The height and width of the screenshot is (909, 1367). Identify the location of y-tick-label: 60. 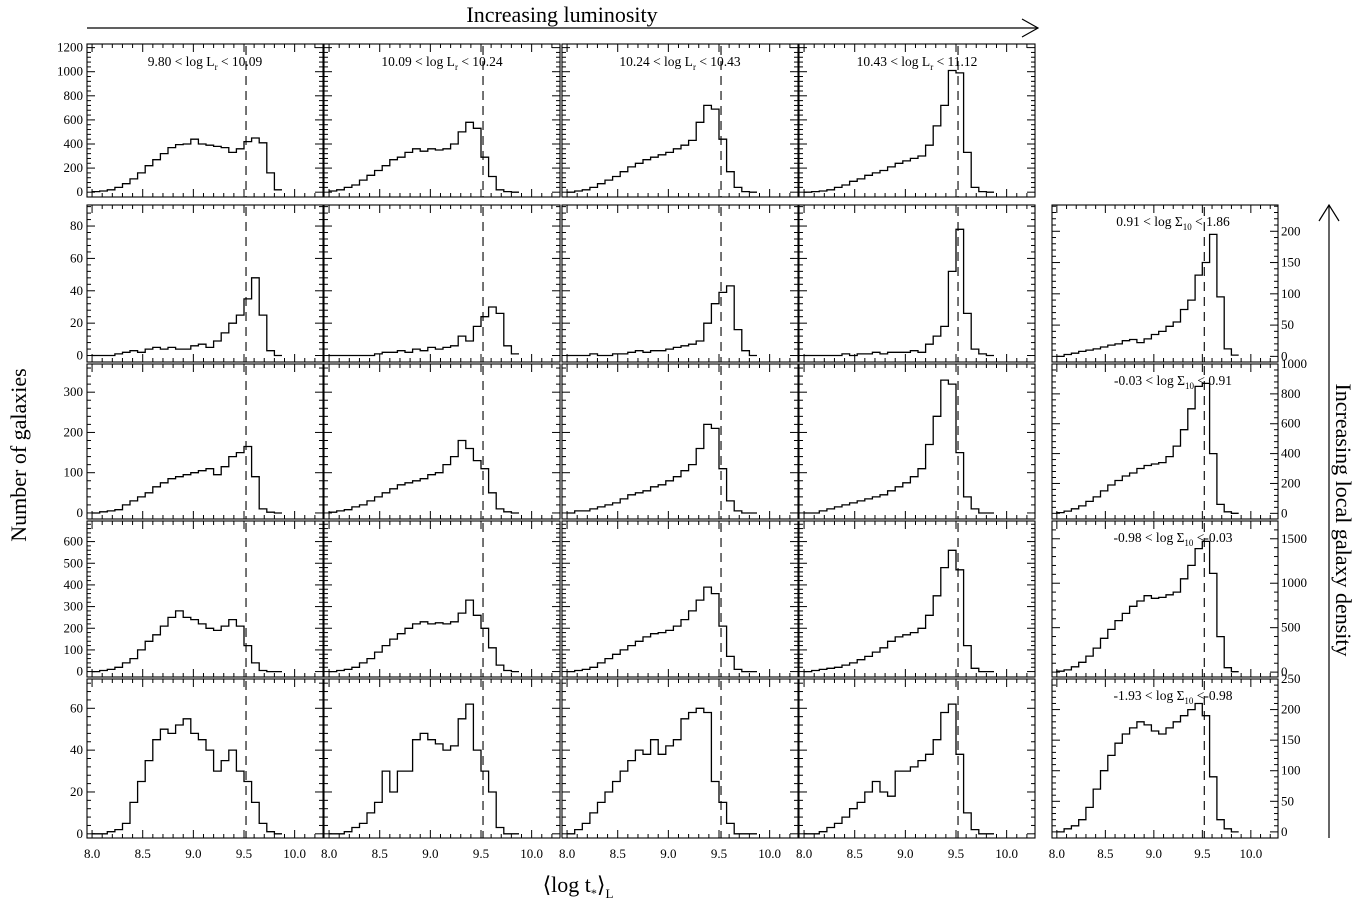
(76, 707).